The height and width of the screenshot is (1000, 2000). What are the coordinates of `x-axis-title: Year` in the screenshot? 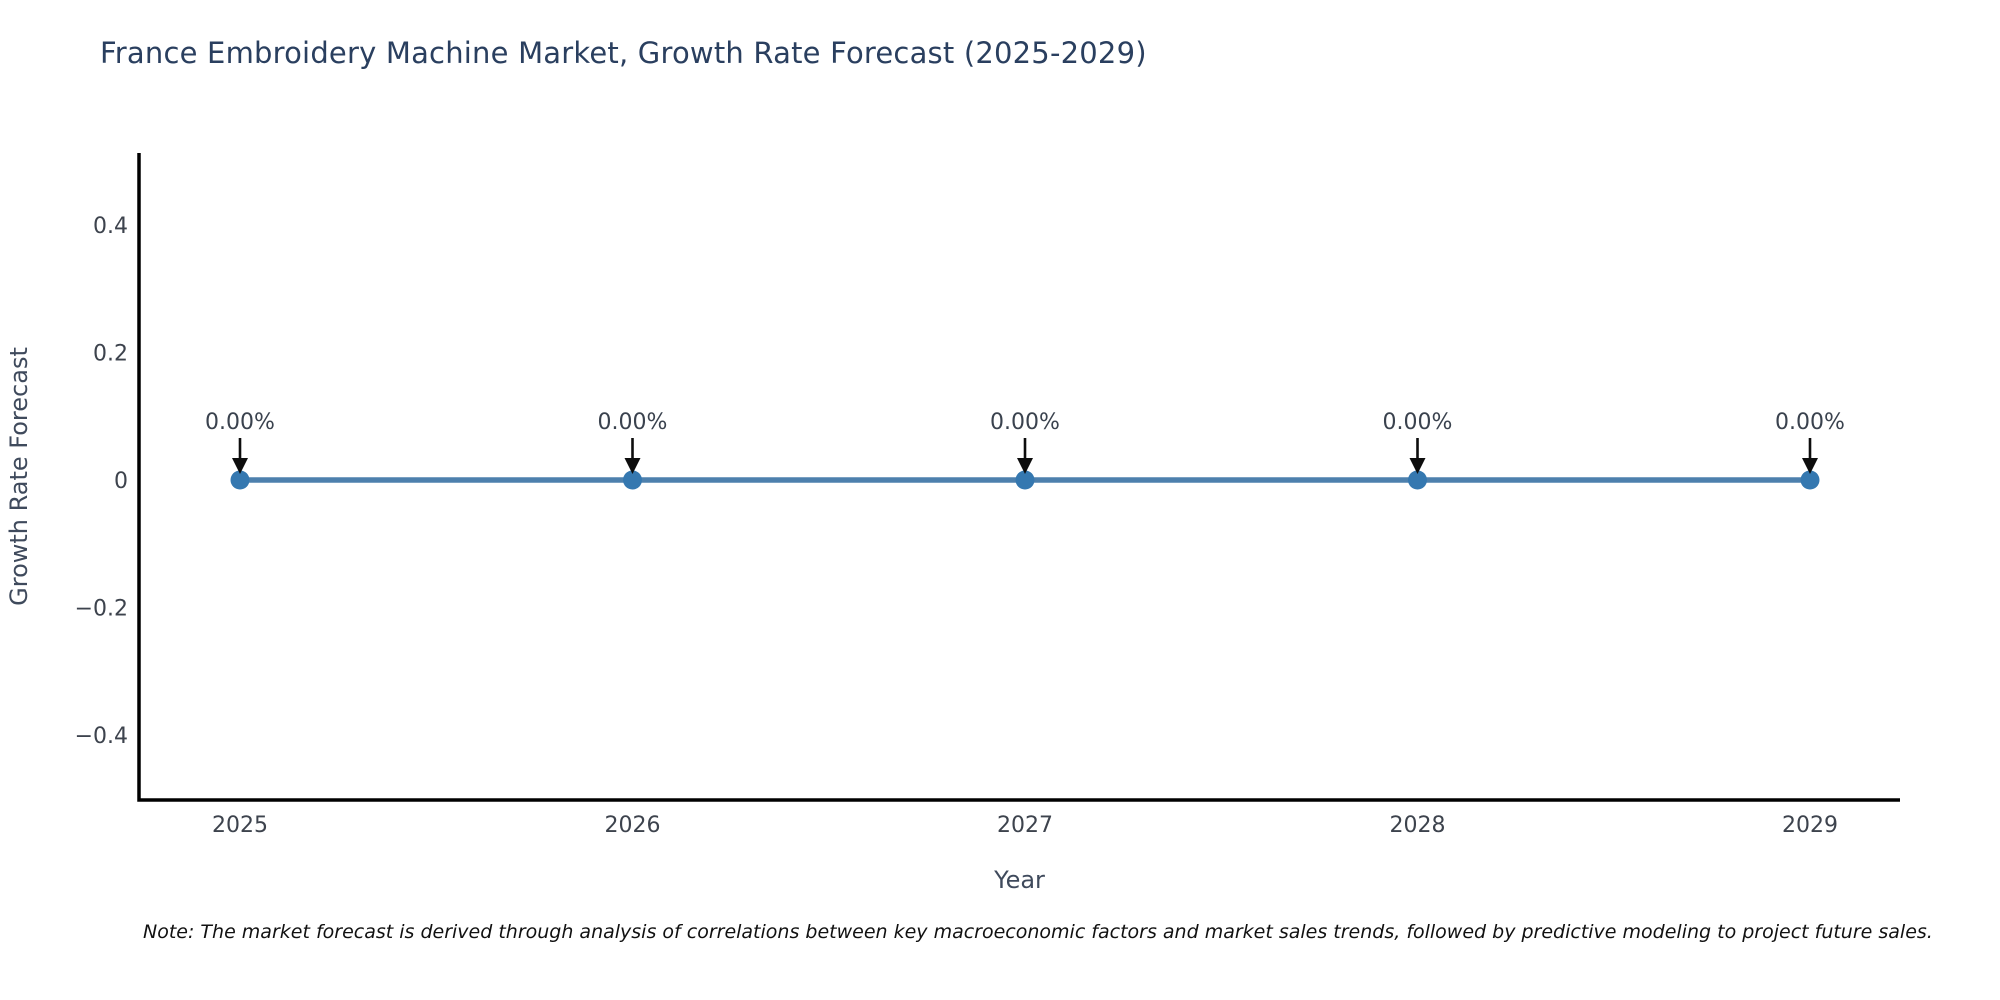 It's located at (1019, 880).